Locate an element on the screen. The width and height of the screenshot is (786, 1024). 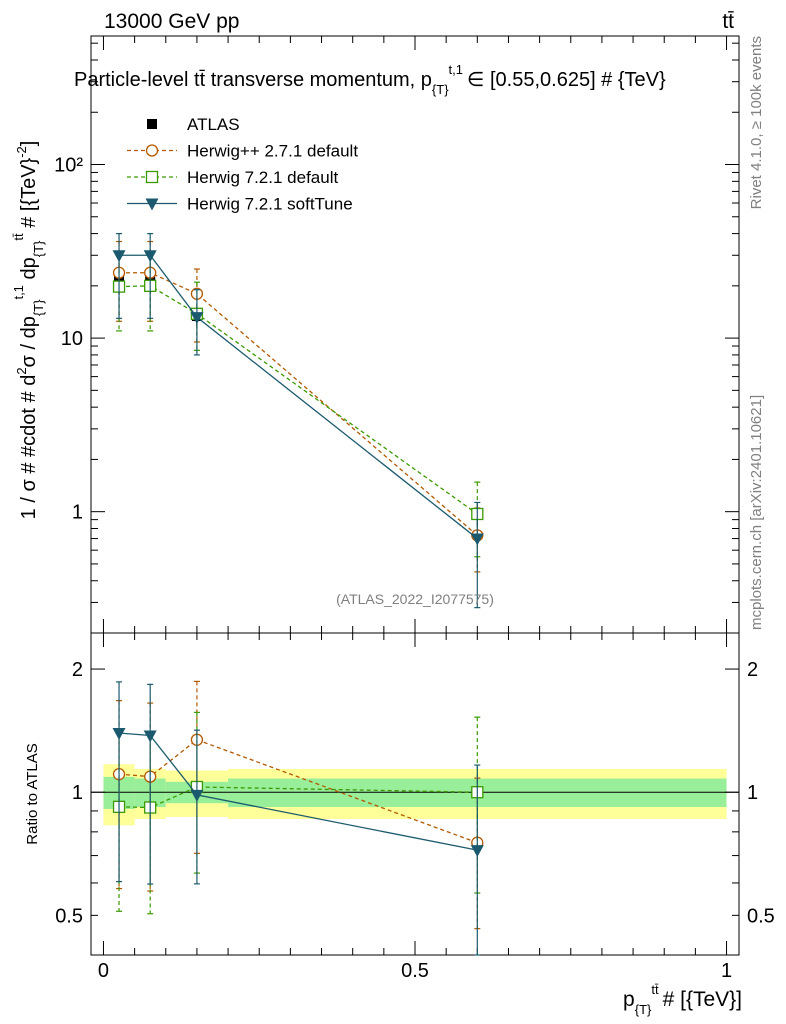
xlabel-tail: # [{TeV}] is located at coordinates (702, 999).